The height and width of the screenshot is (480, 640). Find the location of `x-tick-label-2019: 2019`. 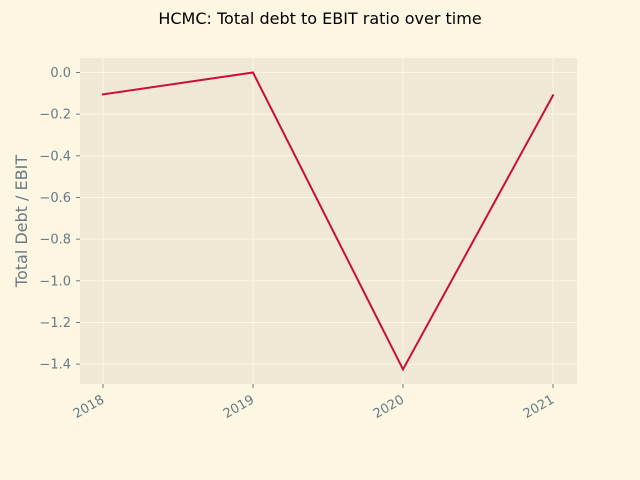

x-tick-label-2019: 2019 is located at coordinates (239, 407).